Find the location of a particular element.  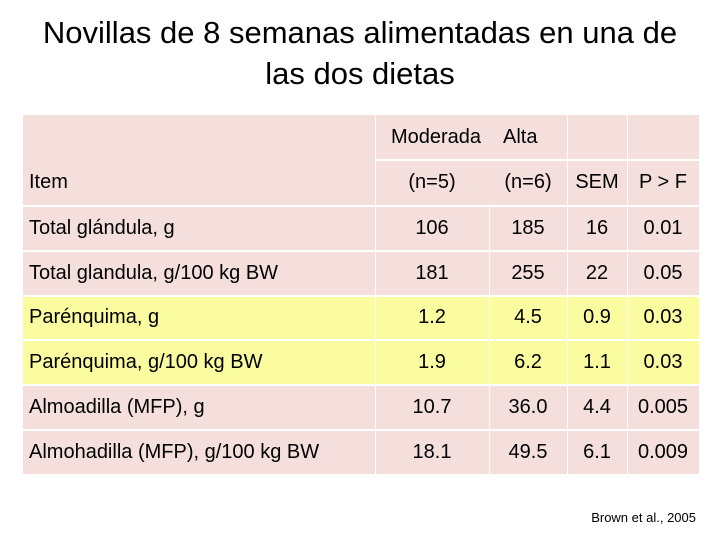

cell-alta: 4.5 is located at coordinates (528, 317).